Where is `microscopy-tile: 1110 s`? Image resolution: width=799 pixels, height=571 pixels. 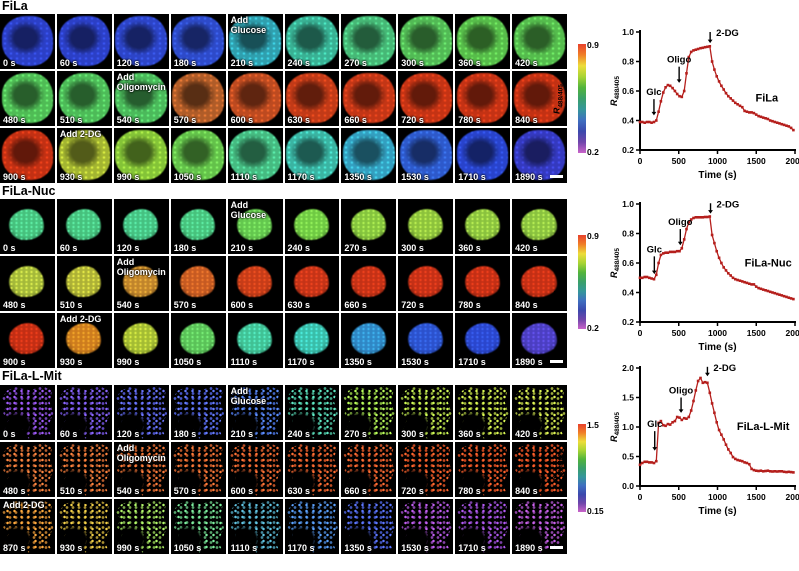 microscopy-tile: 1110 s is located at coordinates (255, 340).